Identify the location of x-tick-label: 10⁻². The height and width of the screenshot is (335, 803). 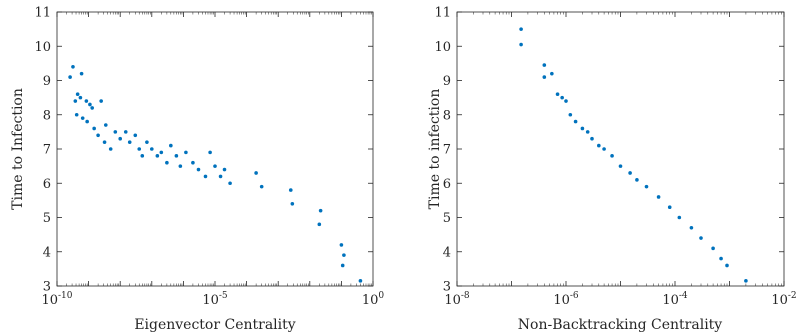
(783, 299).